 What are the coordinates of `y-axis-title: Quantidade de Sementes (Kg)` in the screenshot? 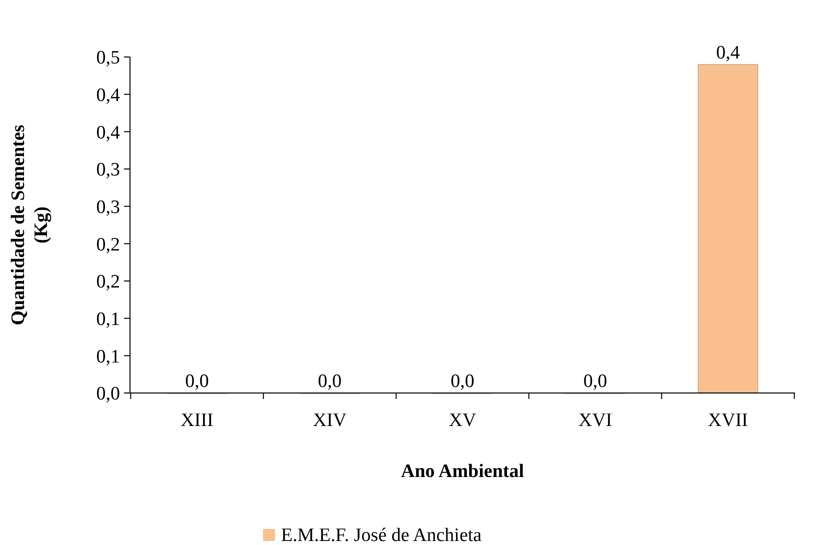 It's located at (30, 225).